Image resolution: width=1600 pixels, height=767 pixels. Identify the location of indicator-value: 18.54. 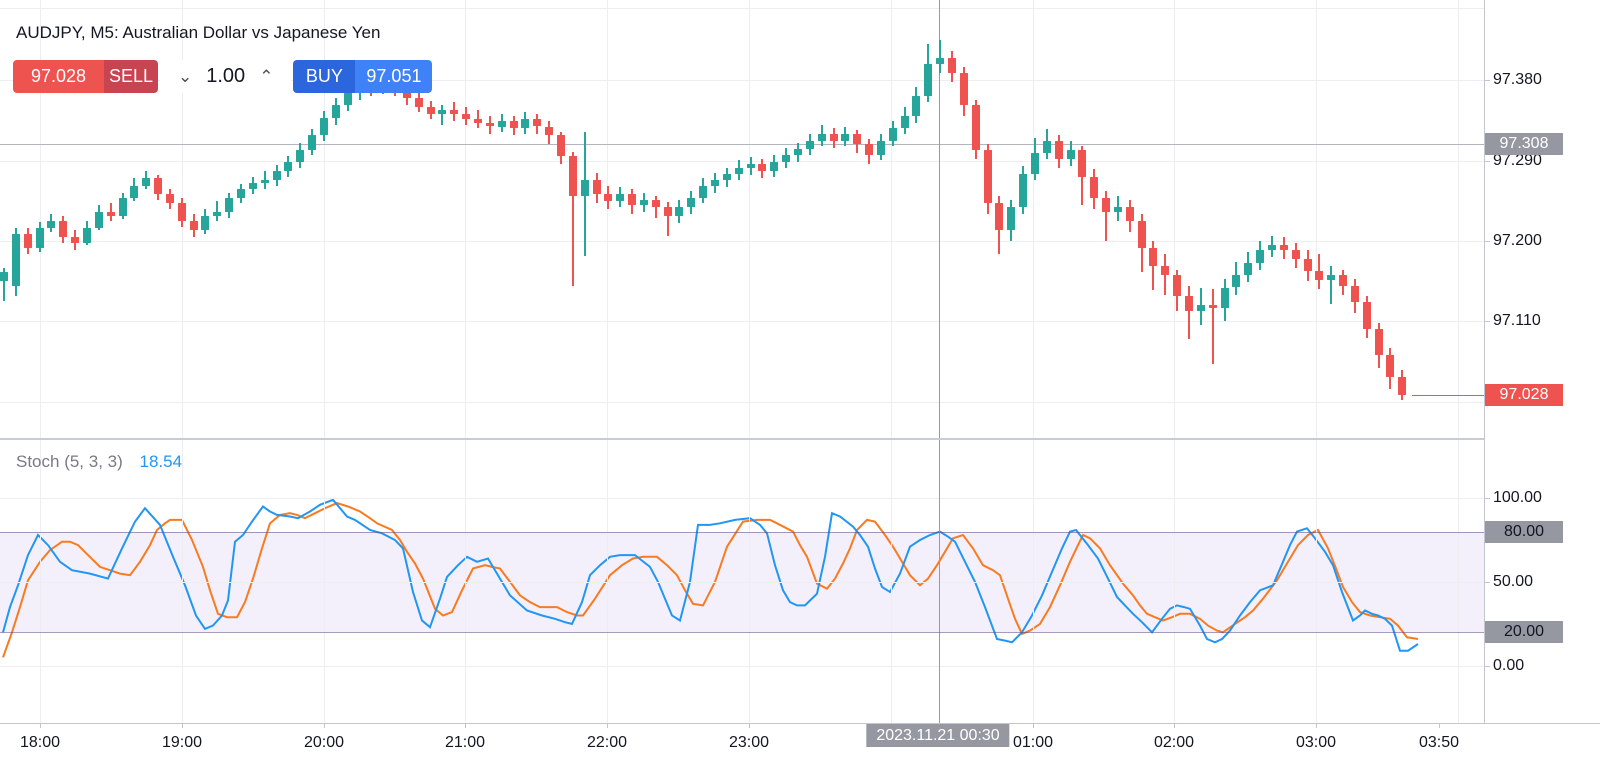
(161, 461).